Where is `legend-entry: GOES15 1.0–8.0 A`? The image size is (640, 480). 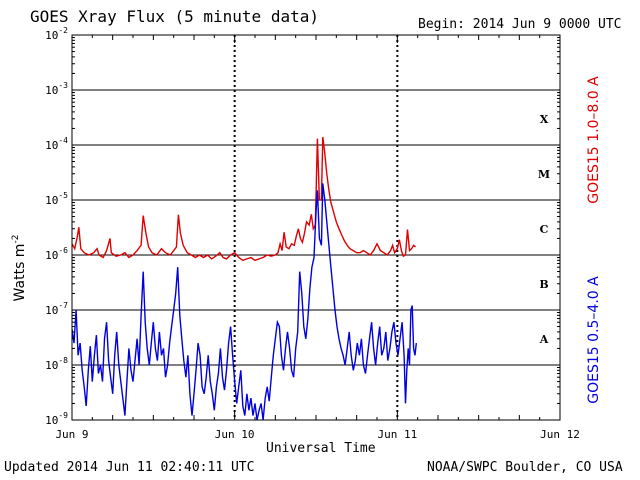
legend-entry: GOES15 1.0–8.0 A is located at coordinates (594, 140).